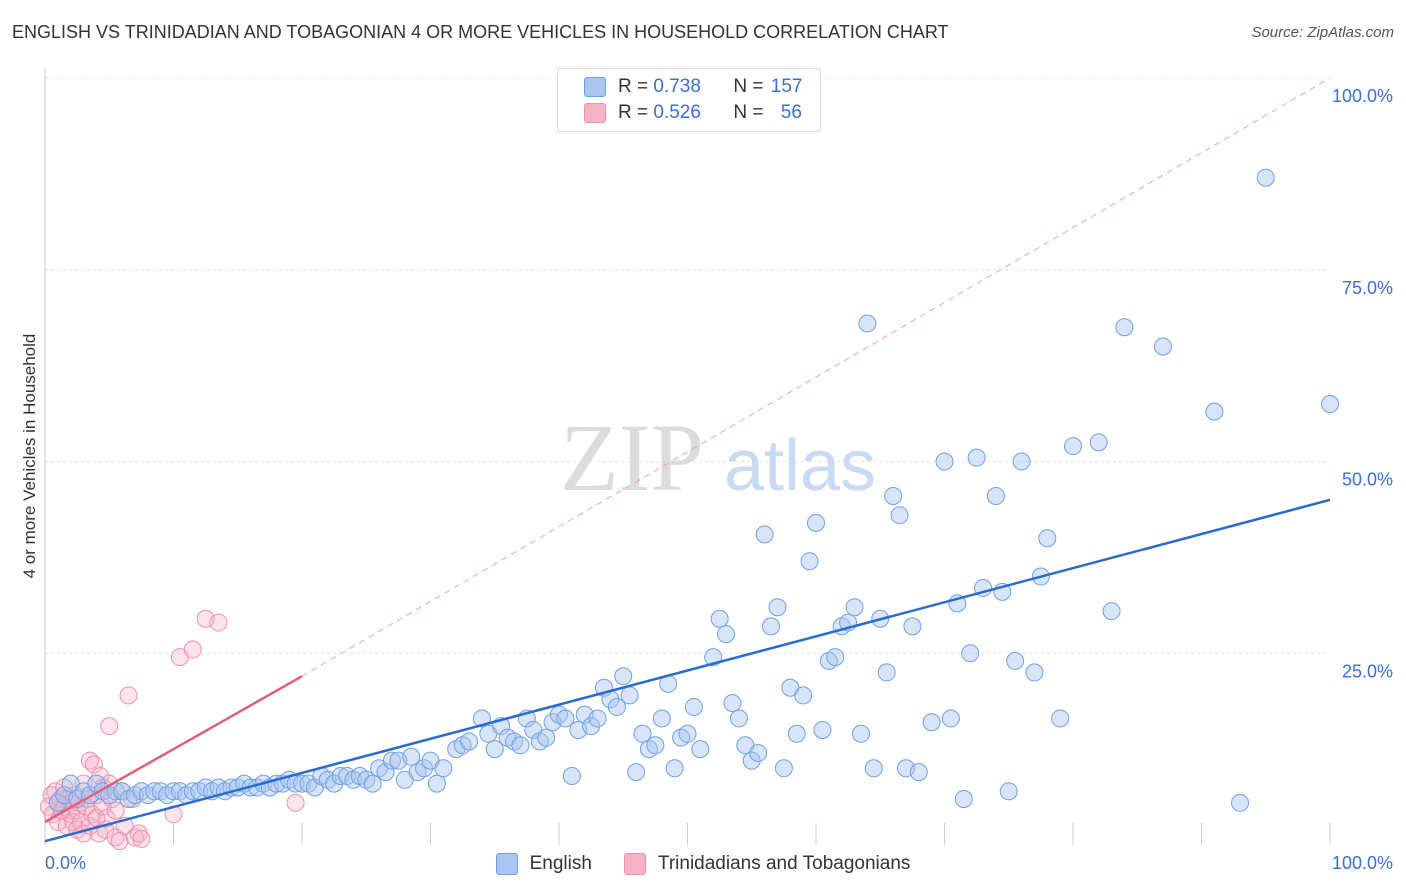  Describe the element at coordinates (718, 457) in the screenshot. I see `watermark: ZIP atlas` at that location.